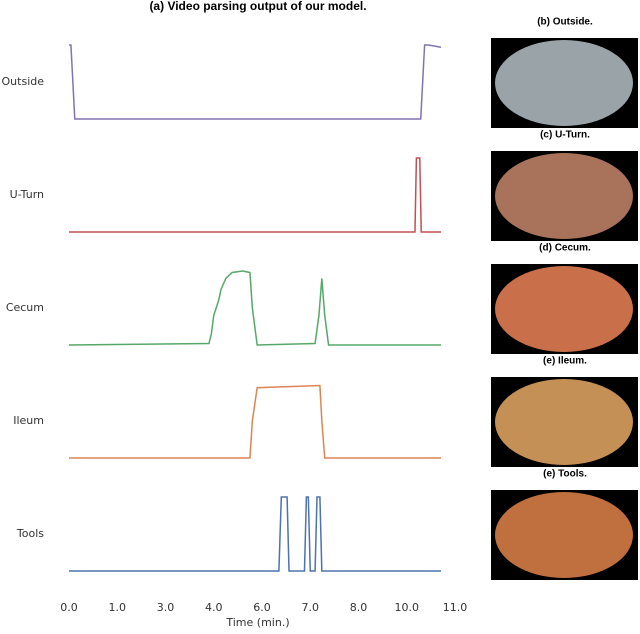  What do you see at coordinates (565, 248) in the screenshot?
I see `panel-caption: (d) Cecum.` at bounding box center [565, 248].